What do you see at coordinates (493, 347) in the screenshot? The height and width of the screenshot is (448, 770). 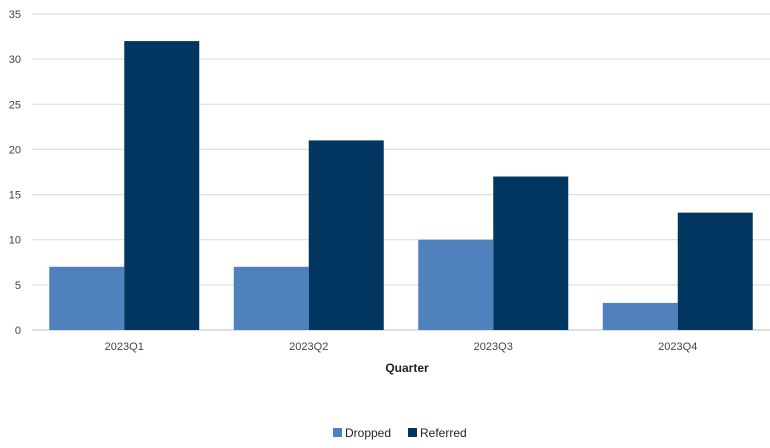 I see `x-tick-label: 2023Q3` at bounding box center [493, 347].